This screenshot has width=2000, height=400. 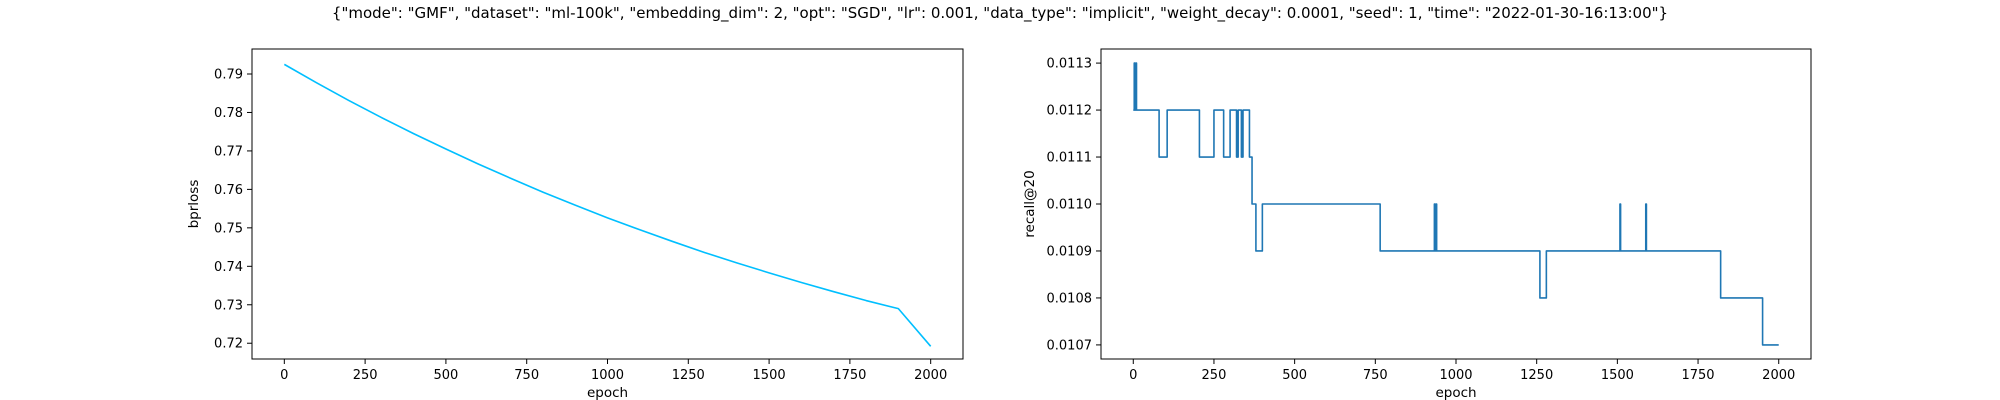 I want to click on recall-y-tick-label: 0.0113, so click(x=1070, y=64).